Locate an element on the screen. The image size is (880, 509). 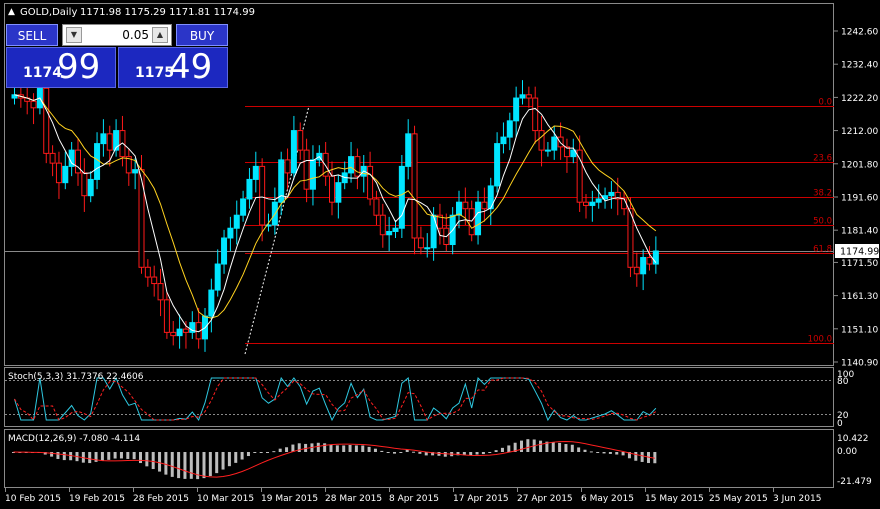
price-tick-label: 1242.60 is located at coordinates (859, 33).